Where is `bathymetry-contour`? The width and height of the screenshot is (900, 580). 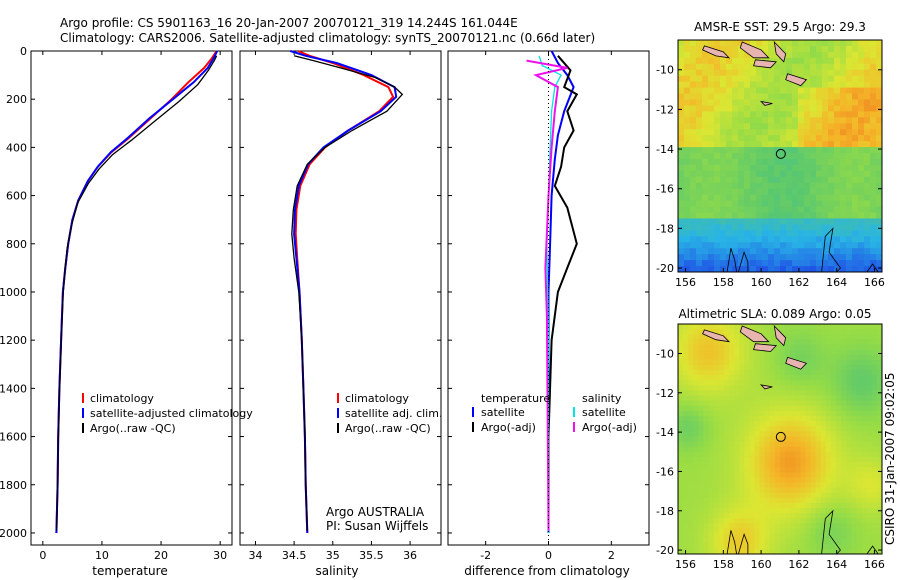 bathymetry-contour is located at coordinates (731, 542).